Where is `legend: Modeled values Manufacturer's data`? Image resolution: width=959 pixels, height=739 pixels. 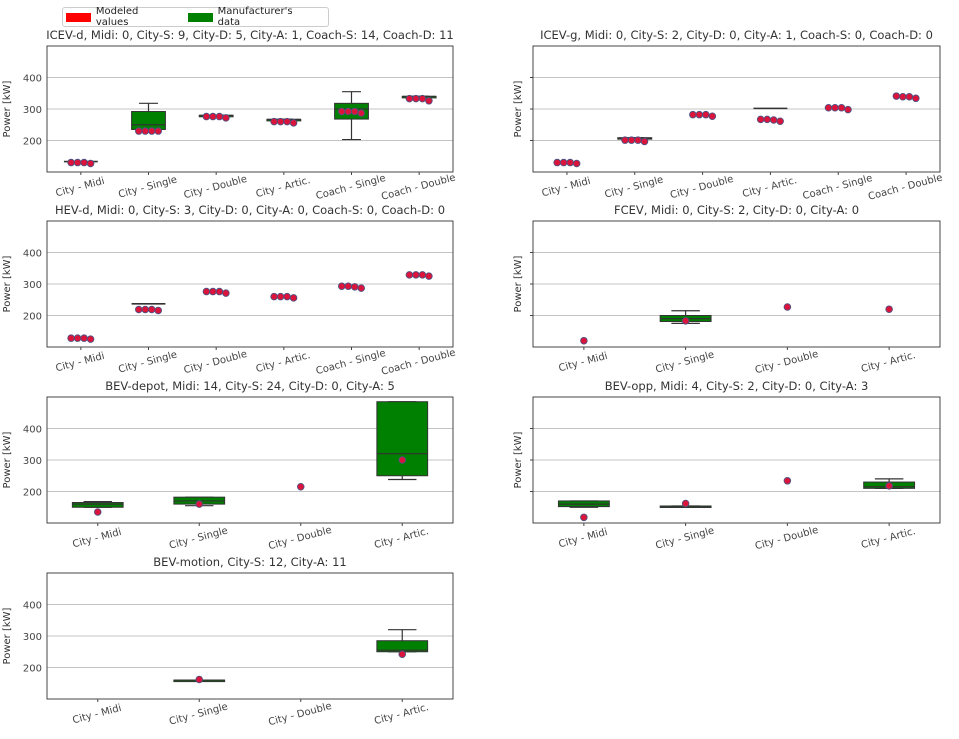 legend: Modeled values Manufacturer's data is located at coordinates (195, 17).